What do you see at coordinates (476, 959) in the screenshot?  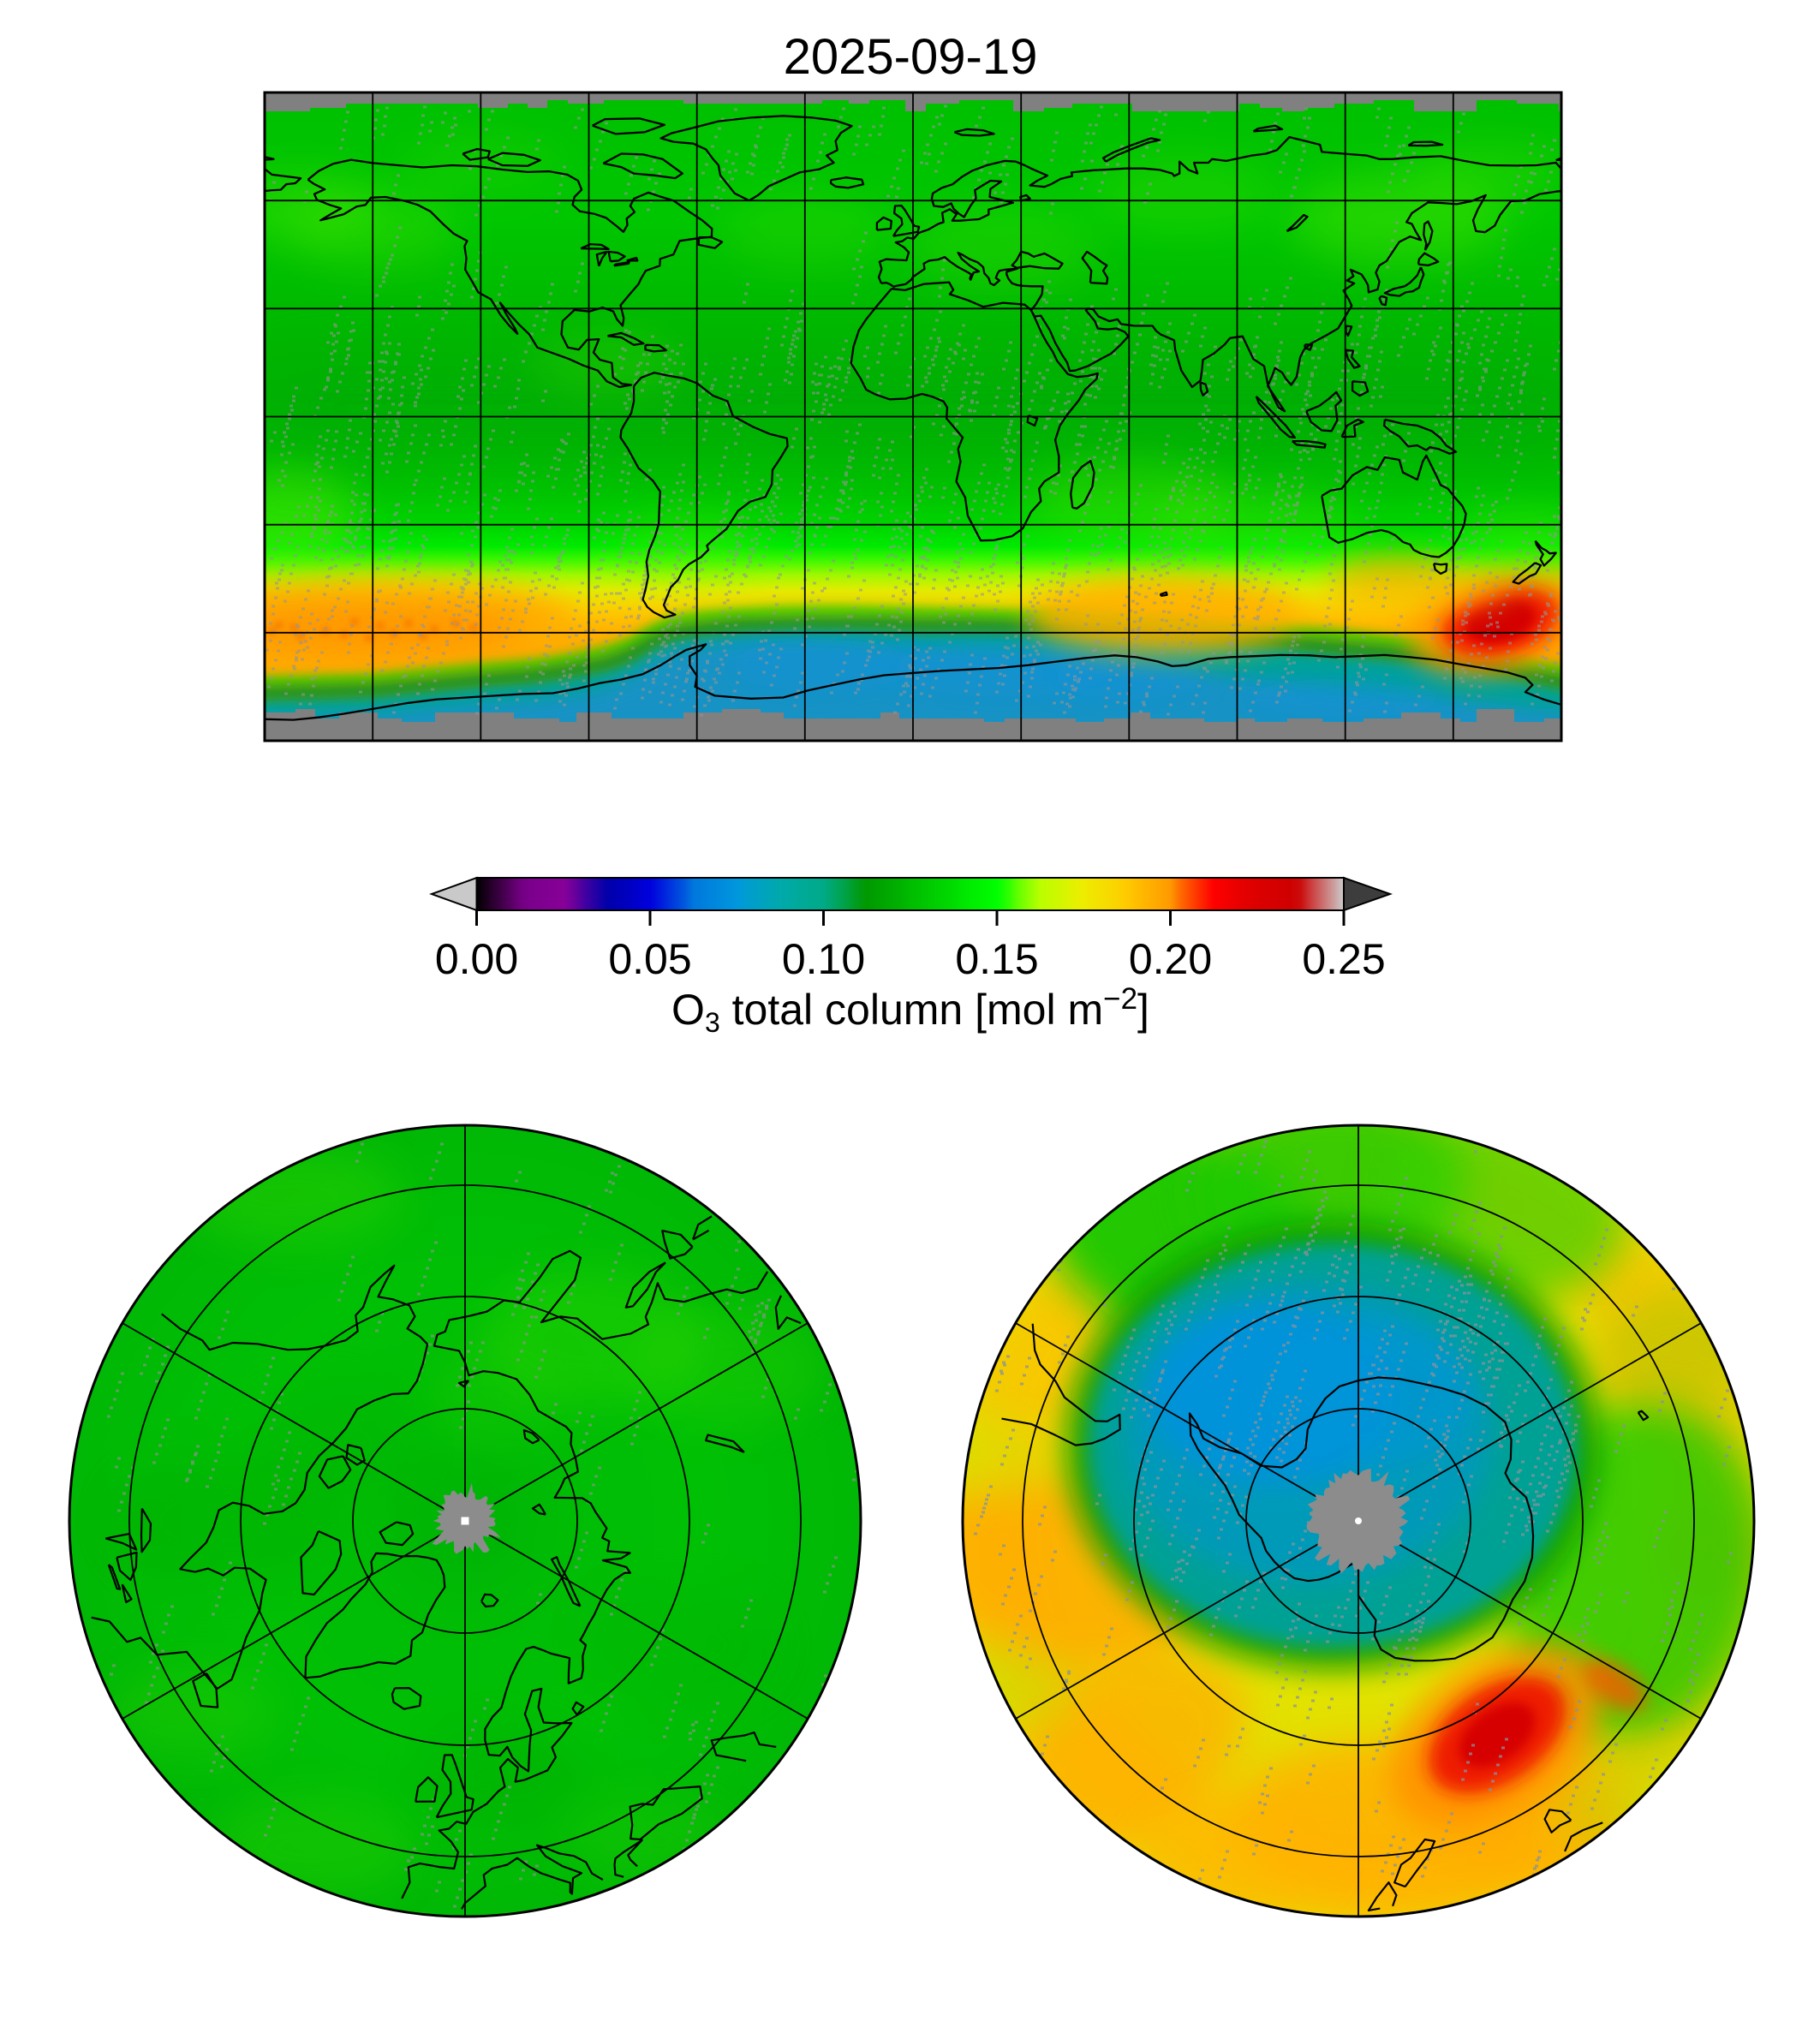 I see `svg-text: 0.00` at bounding box center [476, 959].